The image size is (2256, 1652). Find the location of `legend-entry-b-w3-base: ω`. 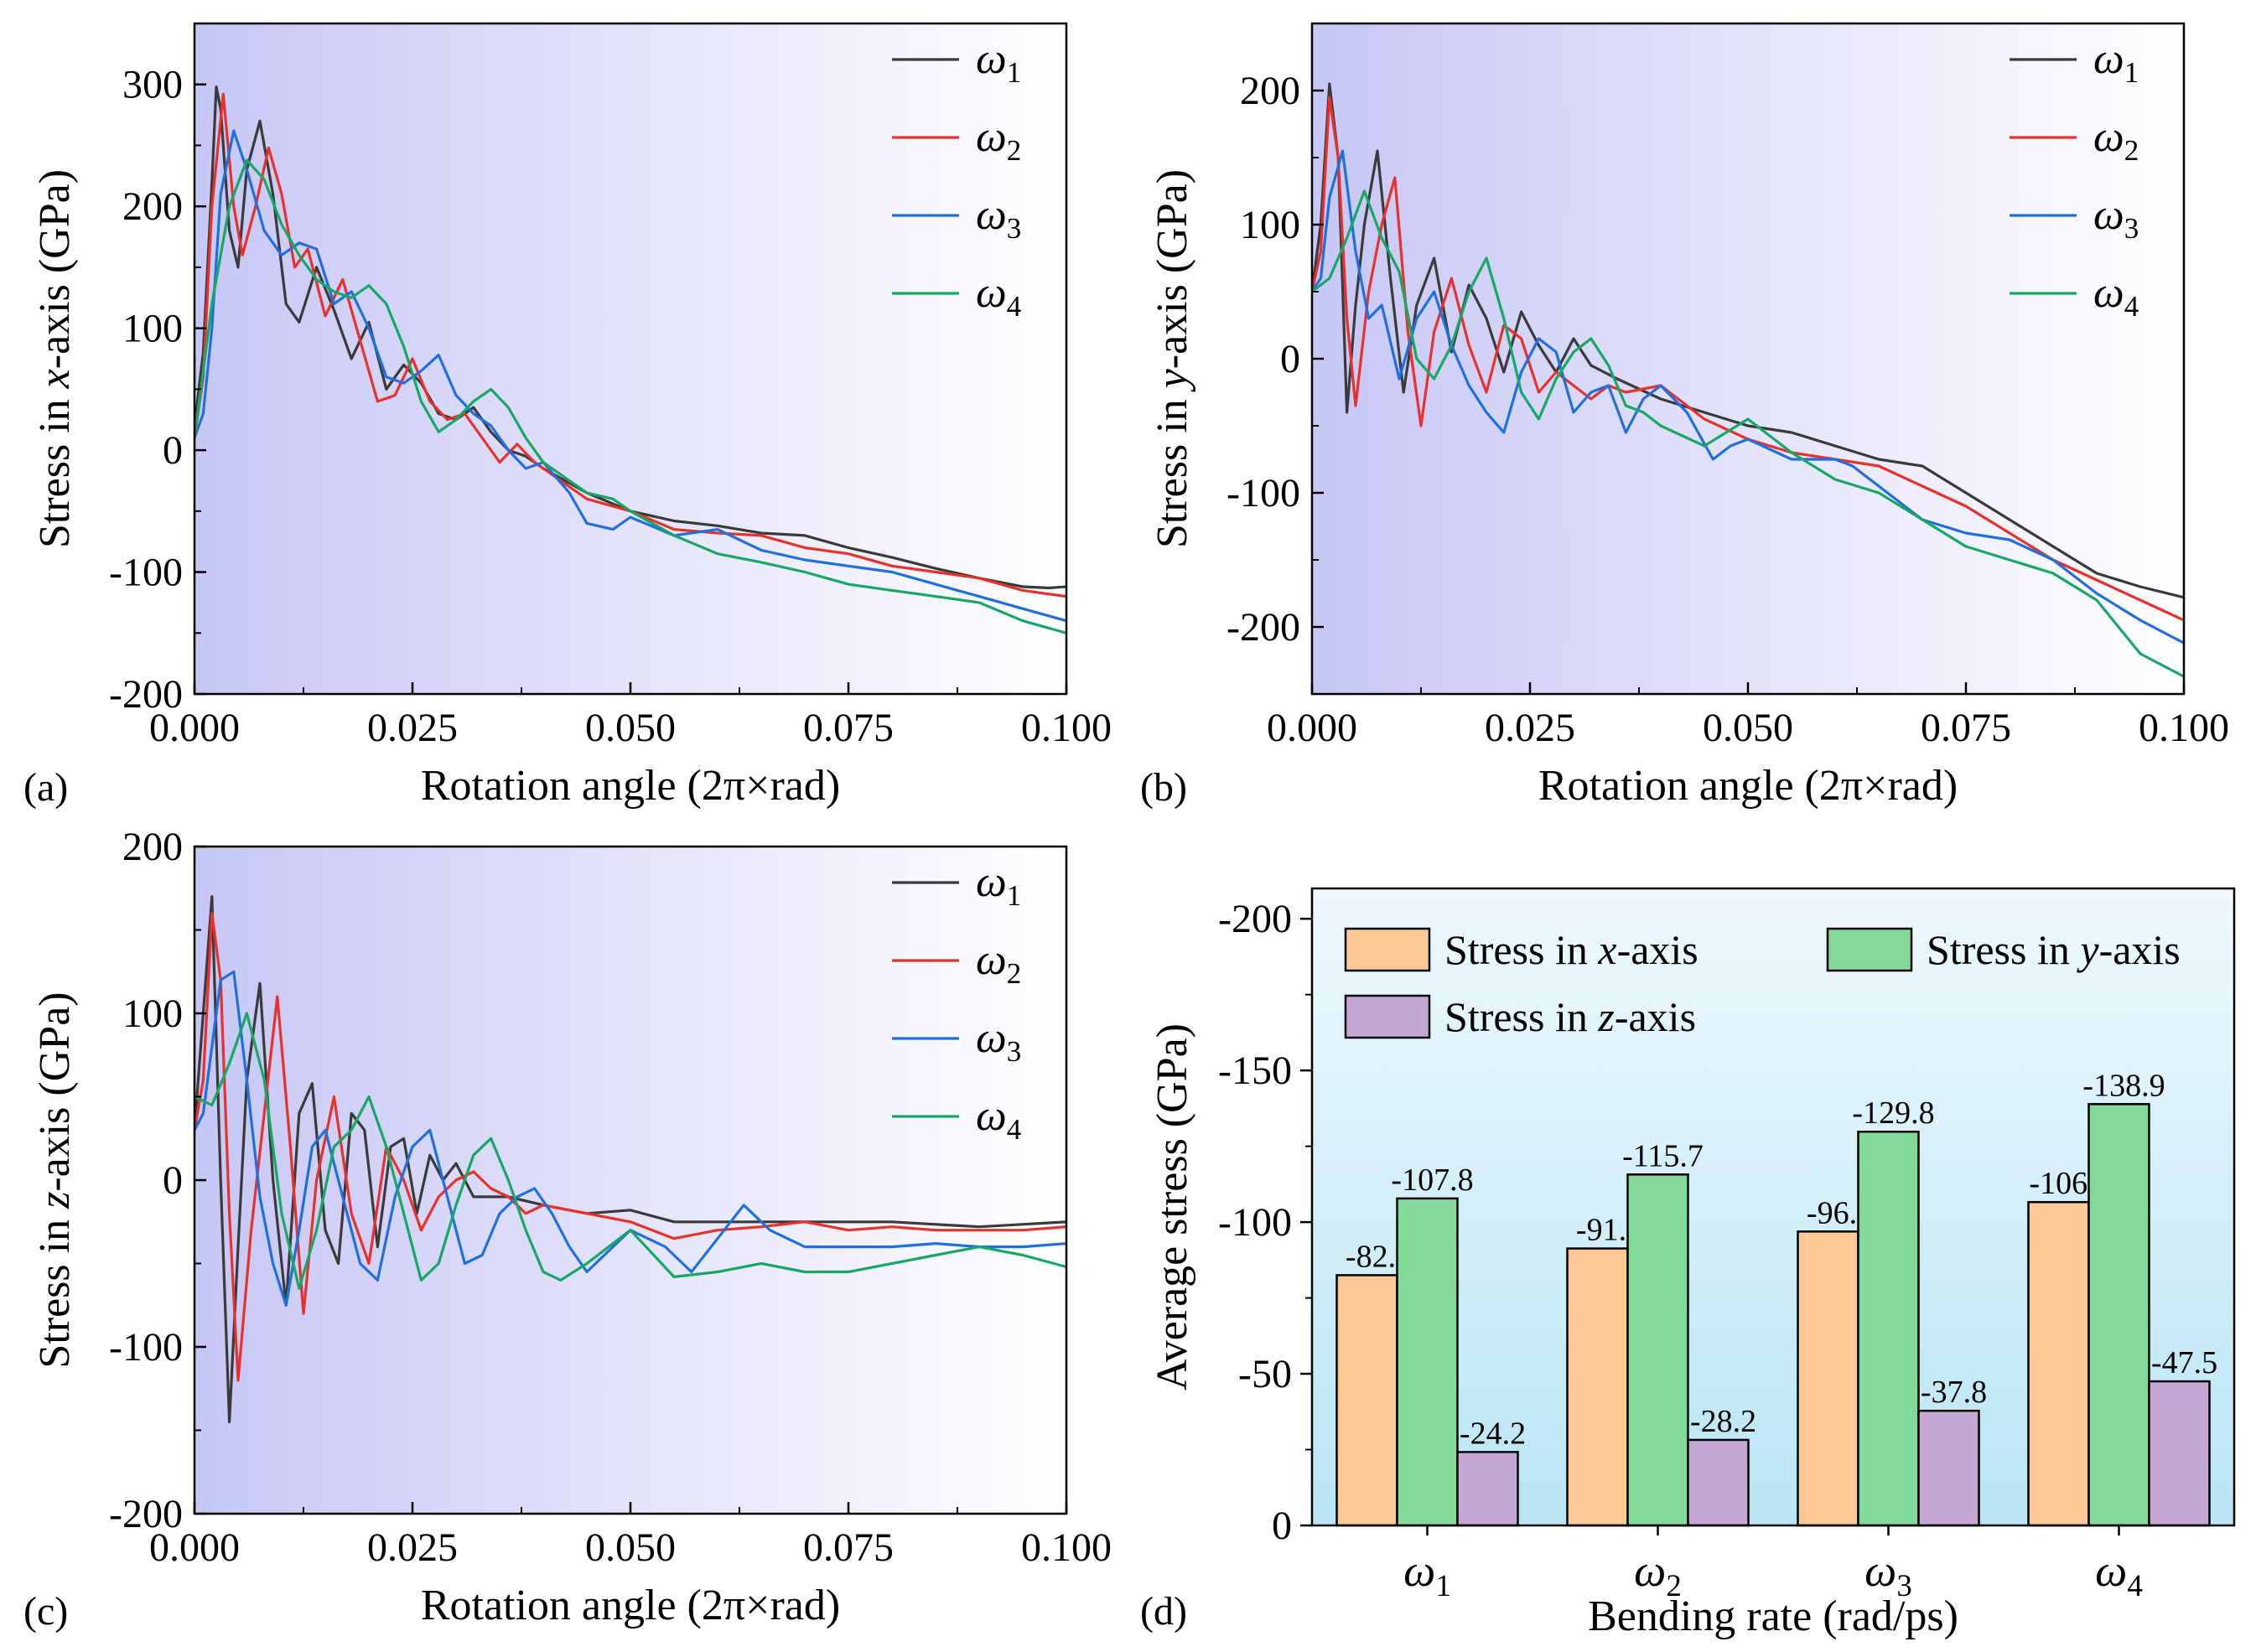

legend-entry-b-w3-base: ω is located at coordinates (2108, 215).